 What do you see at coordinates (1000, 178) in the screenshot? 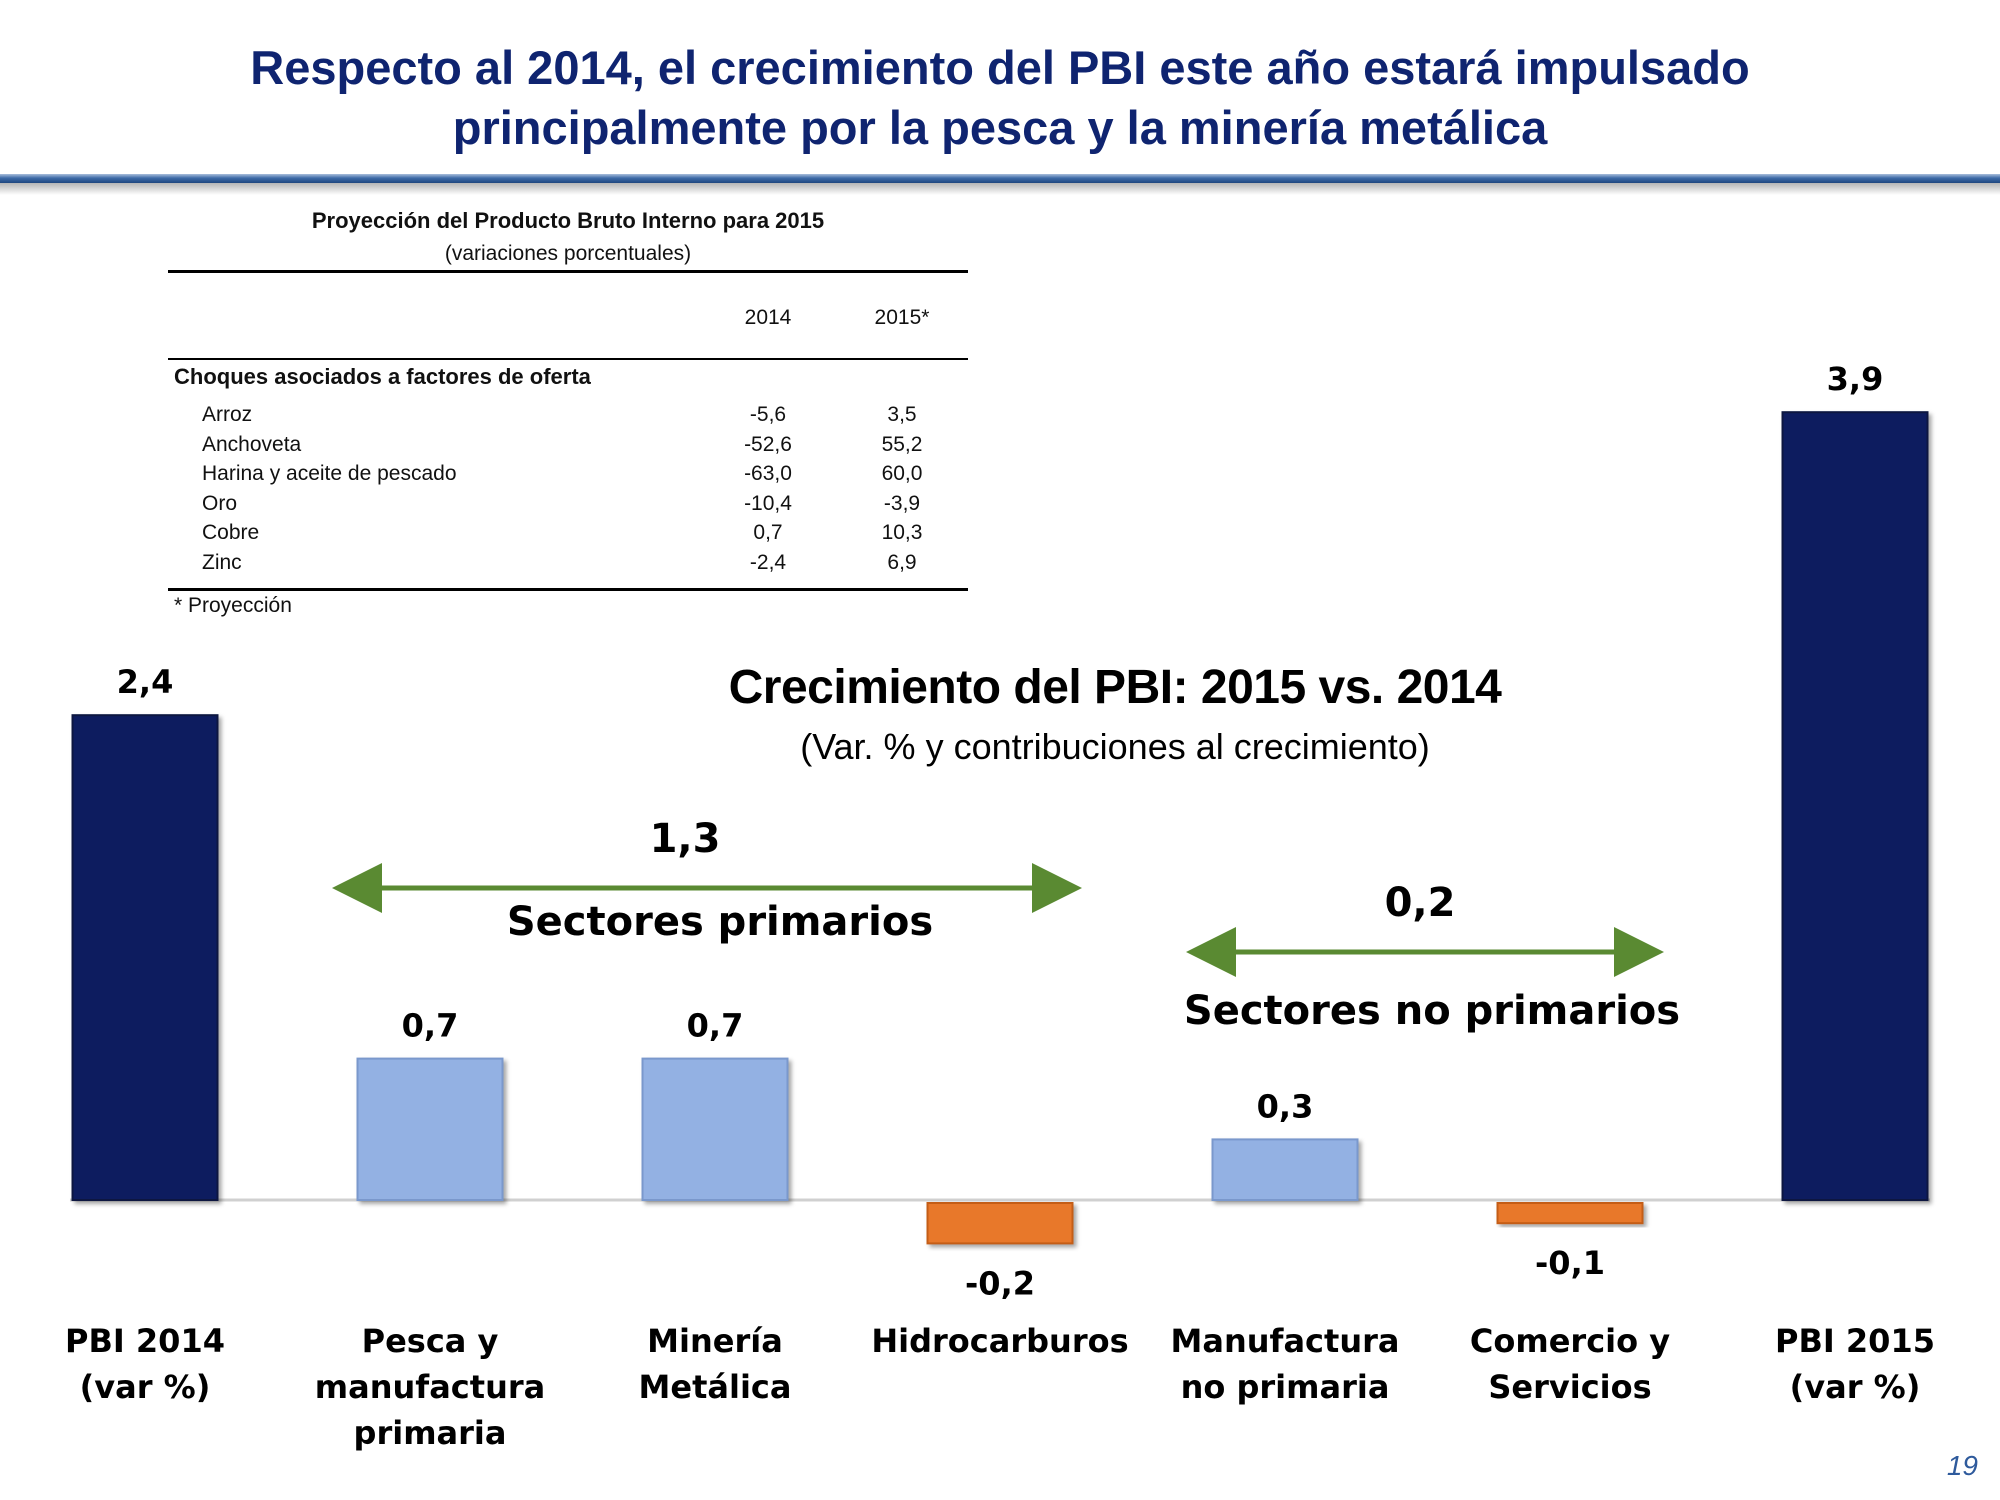
I see `title-divider` at bounding box center [1000, 178].